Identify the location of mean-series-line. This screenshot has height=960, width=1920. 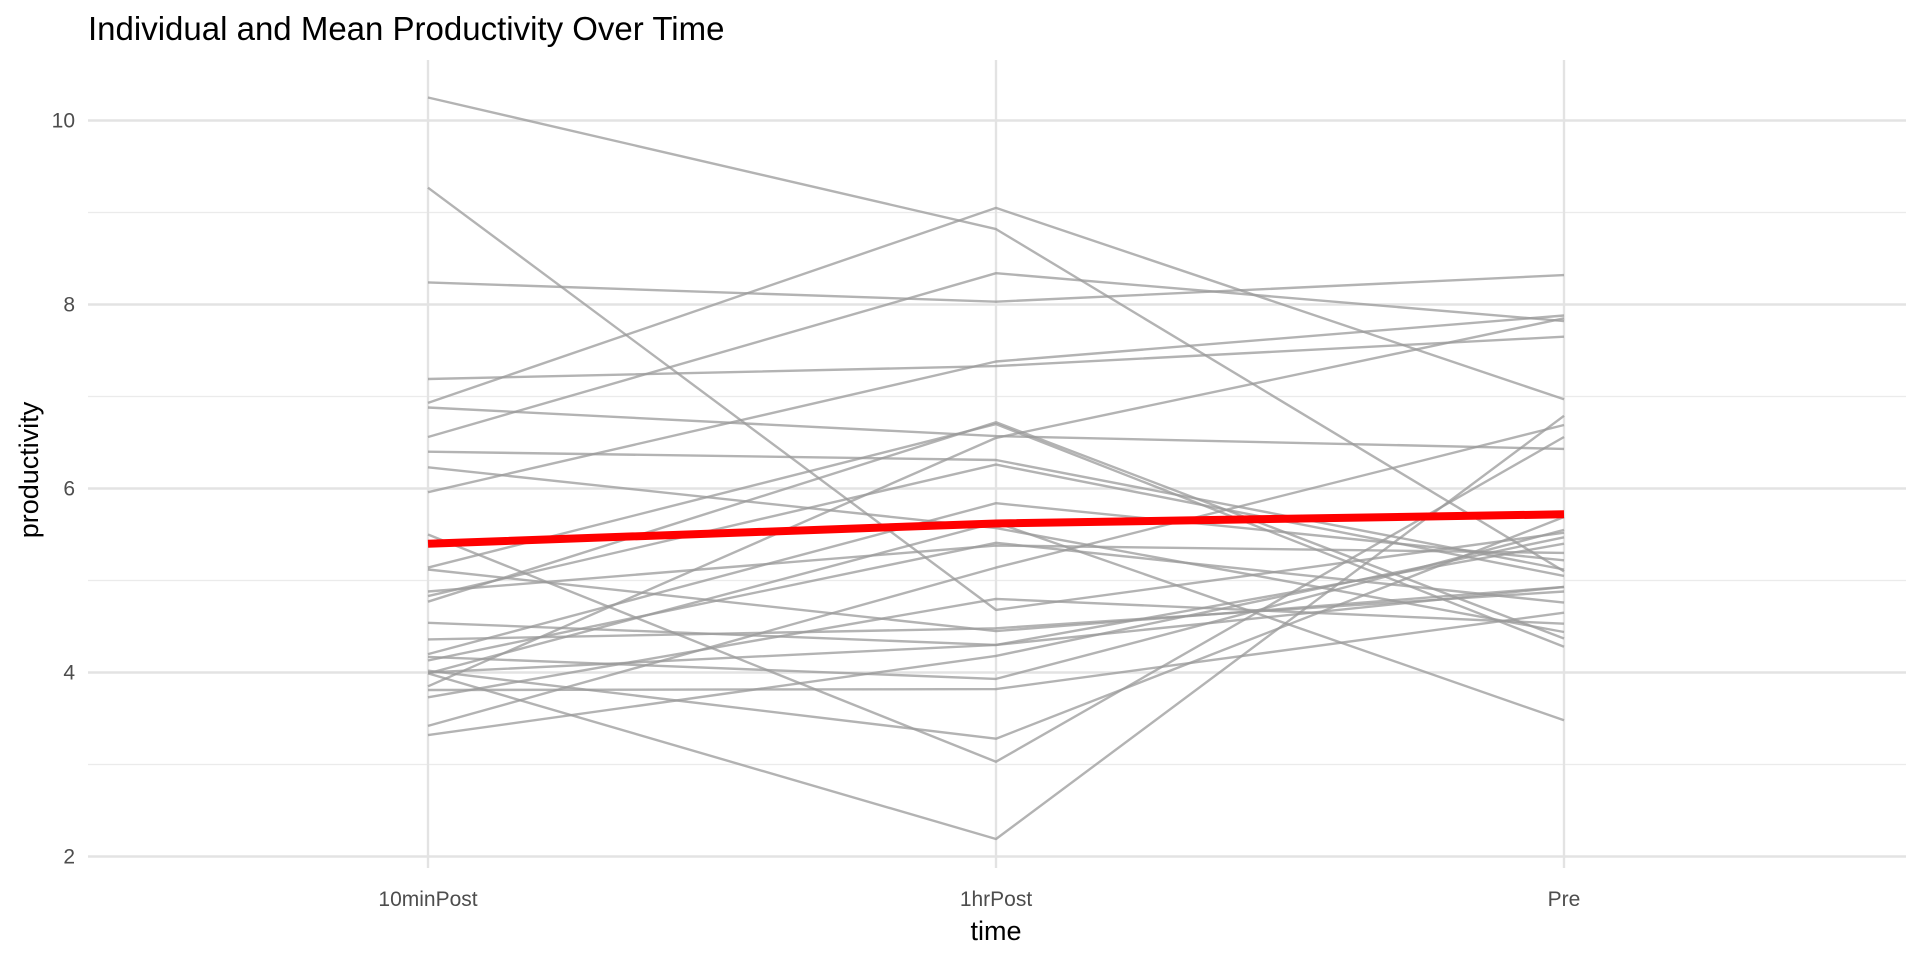
(996, 529).